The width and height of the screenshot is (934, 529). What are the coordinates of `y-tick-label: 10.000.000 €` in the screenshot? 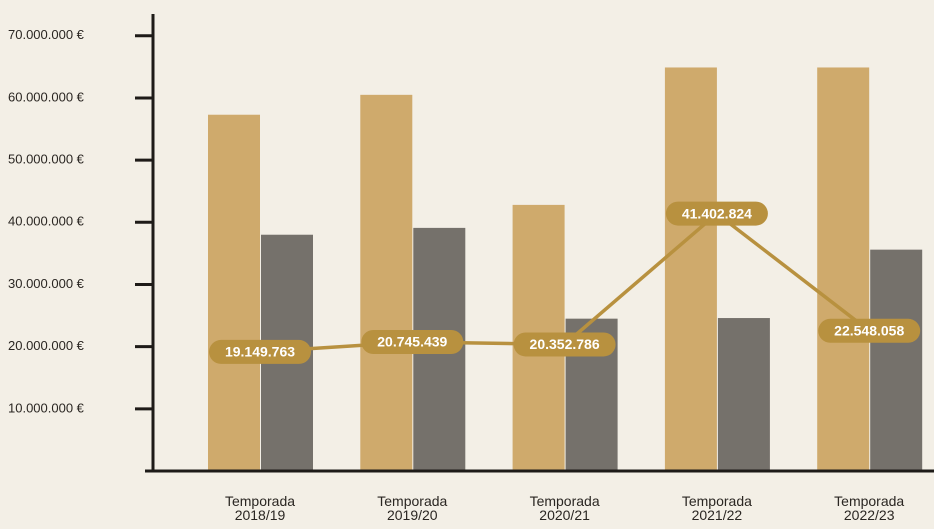 It's located at (46, 407).